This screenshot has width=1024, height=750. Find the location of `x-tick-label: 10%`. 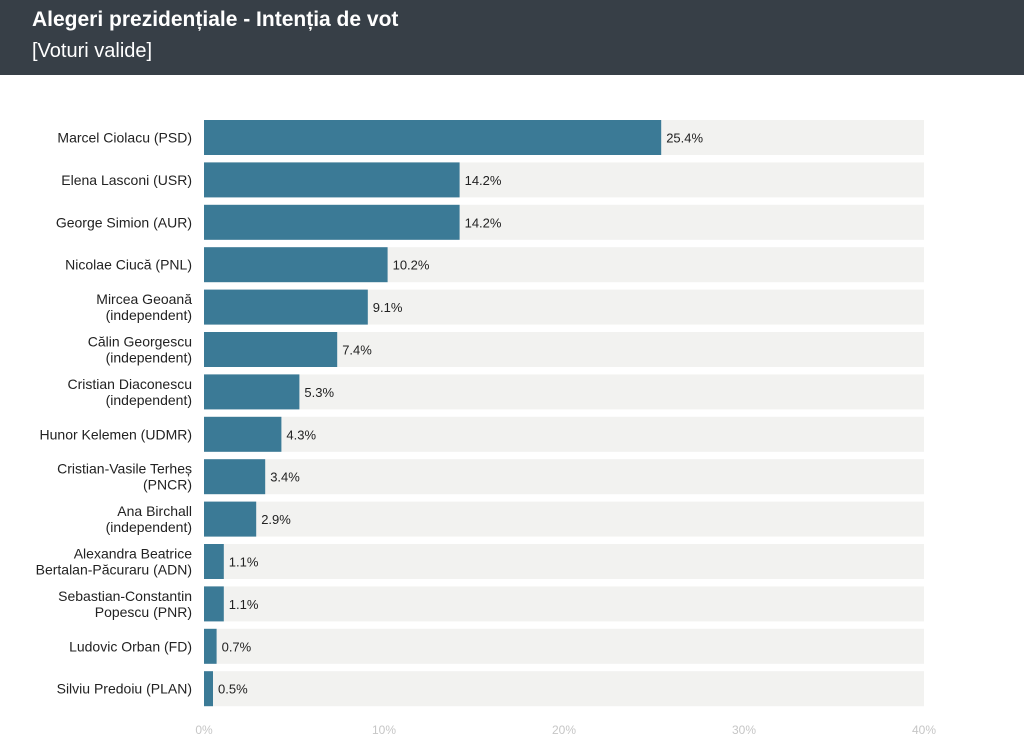

x-tick-label: 10% is located at coordinates (384, 730).